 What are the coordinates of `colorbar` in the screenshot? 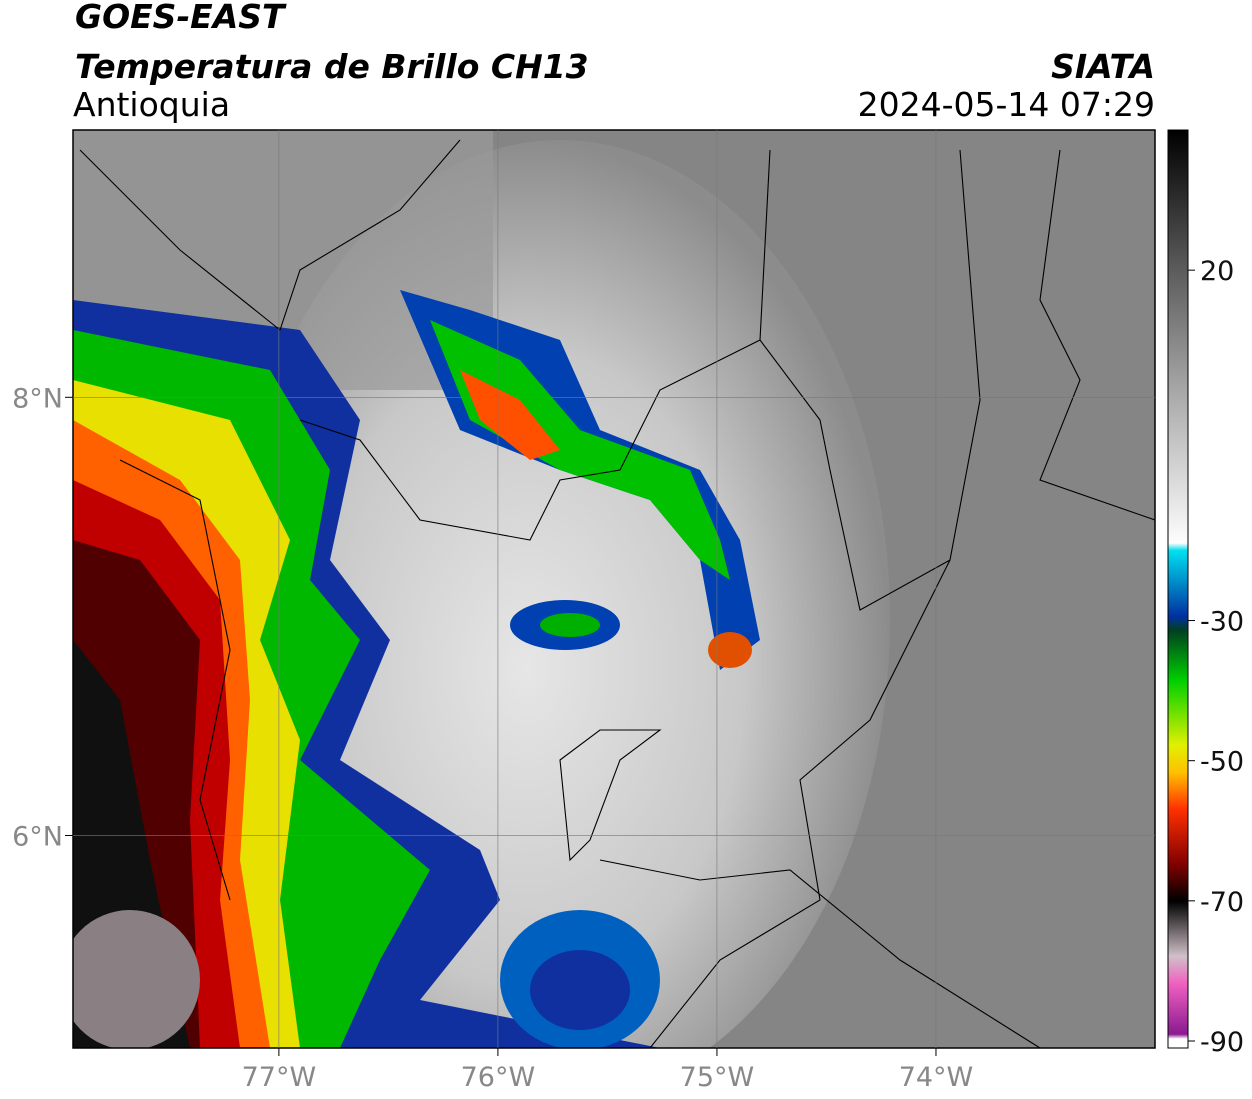 It's located at (1178, 589).